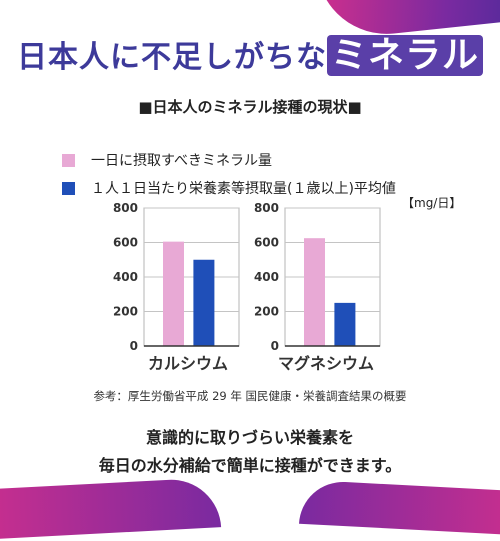 The image size is (500, 541). Describe the element at coordinates (188, 363) in the screenshot. I see `category-label-calcium: カルシウム` at that location.